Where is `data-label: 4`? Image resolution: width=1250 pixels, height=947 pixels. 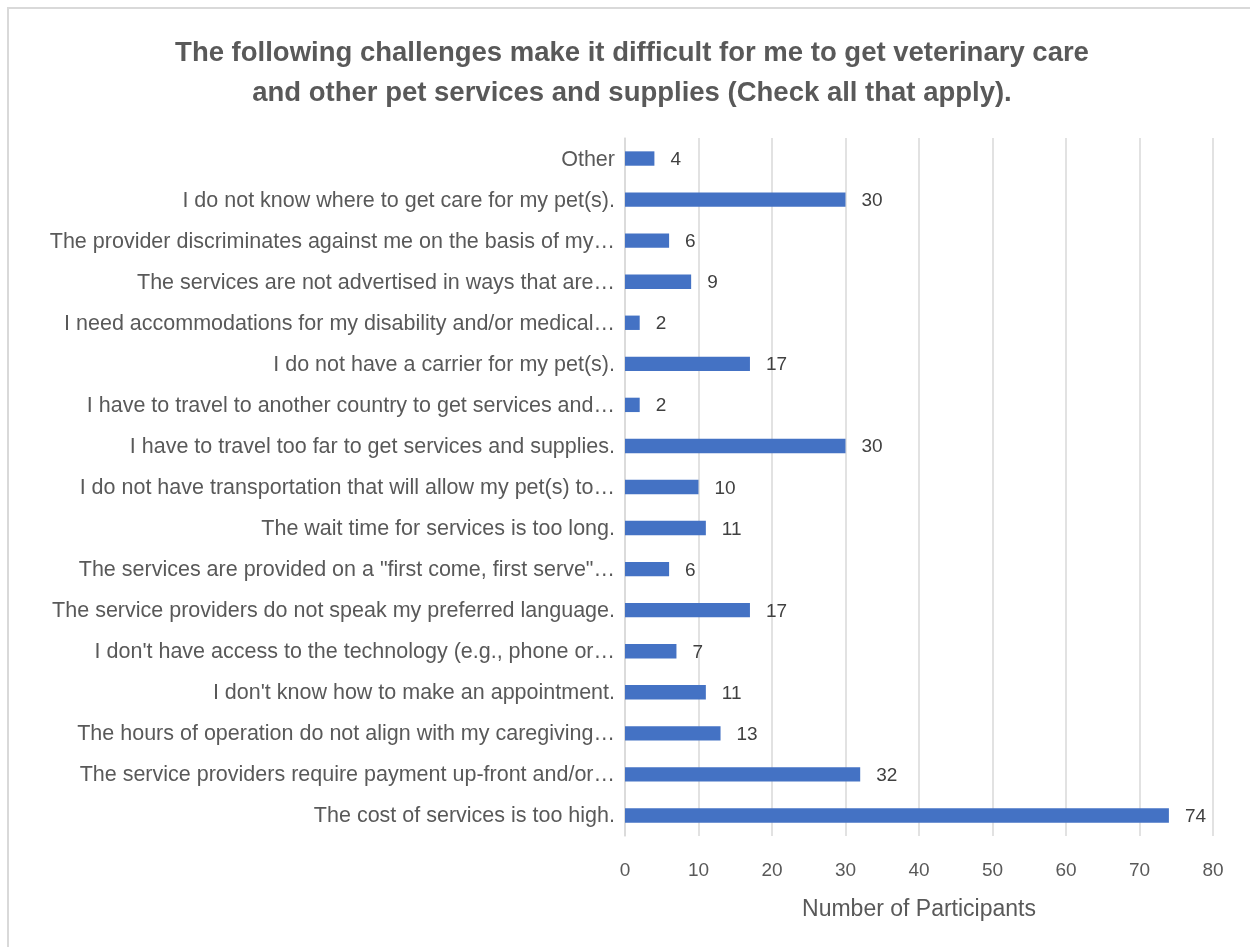 data-label: 4 is located at coordinates (676, 159).